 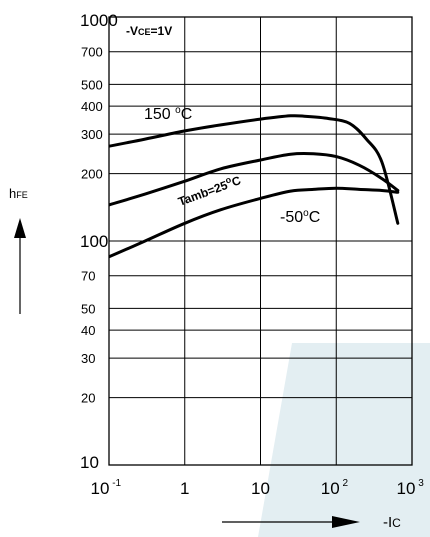 What do you see at coordinates (88, 330) in the screenshot?
I see `y-tick-label-3: 40` at bounding box center [88, 330].